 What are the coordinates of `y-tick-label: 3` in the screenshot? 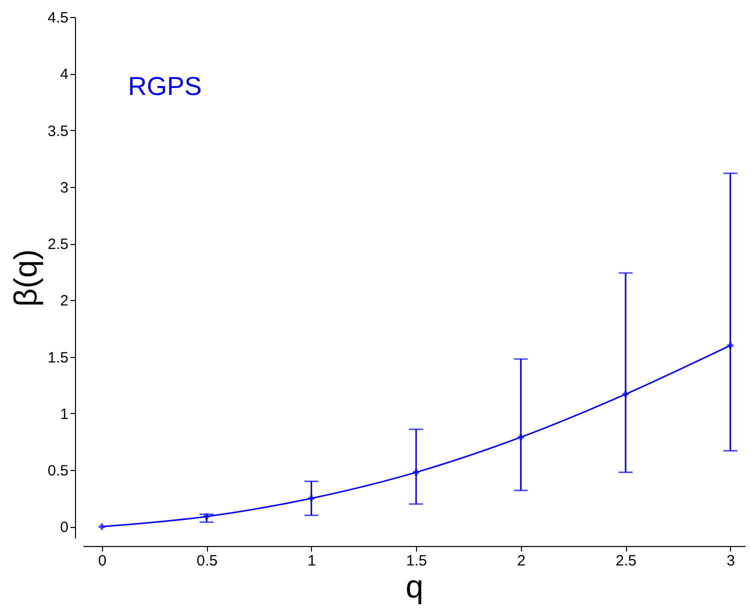 It's located at (64, 187).